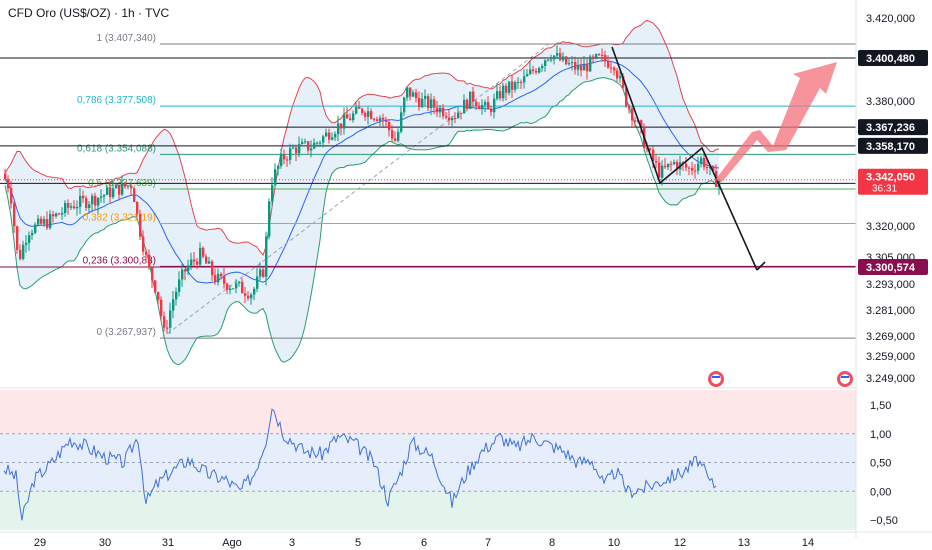 The width and height of the screenshot is (932, 550). What do you see at coordinates (105, 543) in the screenshot?
I see `time-axis-tick: 30` at bounding box center [105, 543].